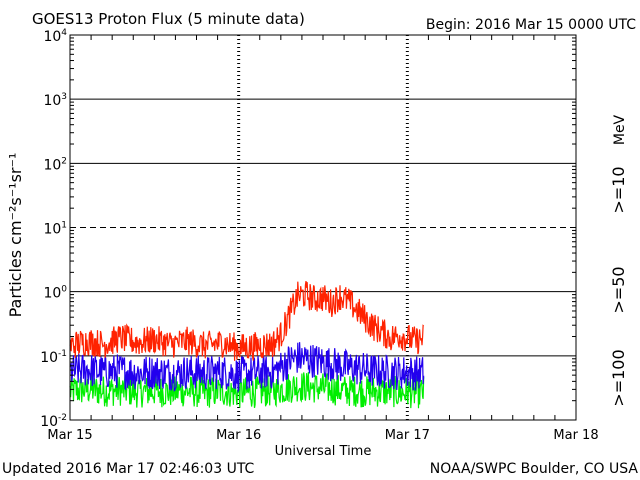 The width and height of the screenshot is (640, 480). Describe the element at coordinates (618, 377) in the screenshot. I see `legend-ge100: >=100` at that location.